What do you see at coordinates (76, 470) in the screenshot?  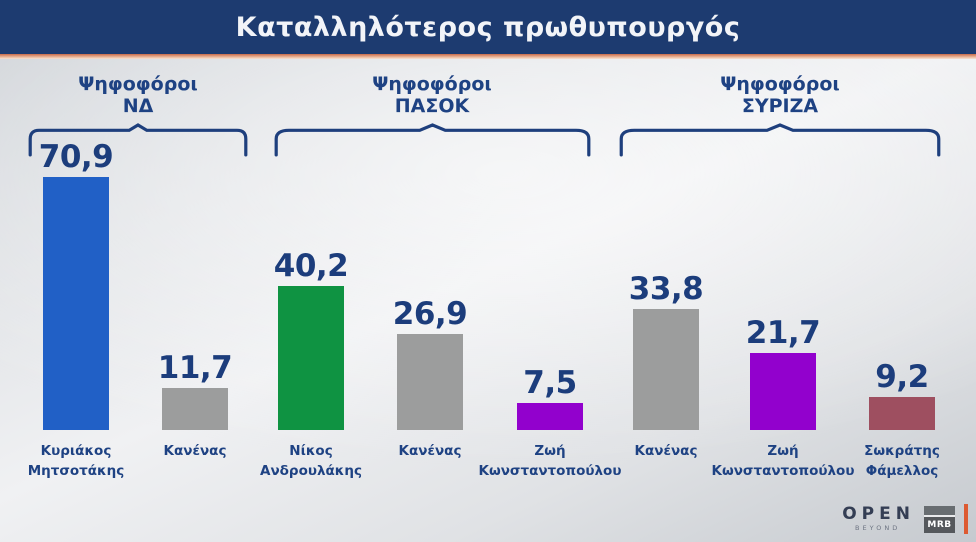 I see `bar-label-line: Μητσοτάκης` at bounding box center [76, 470].